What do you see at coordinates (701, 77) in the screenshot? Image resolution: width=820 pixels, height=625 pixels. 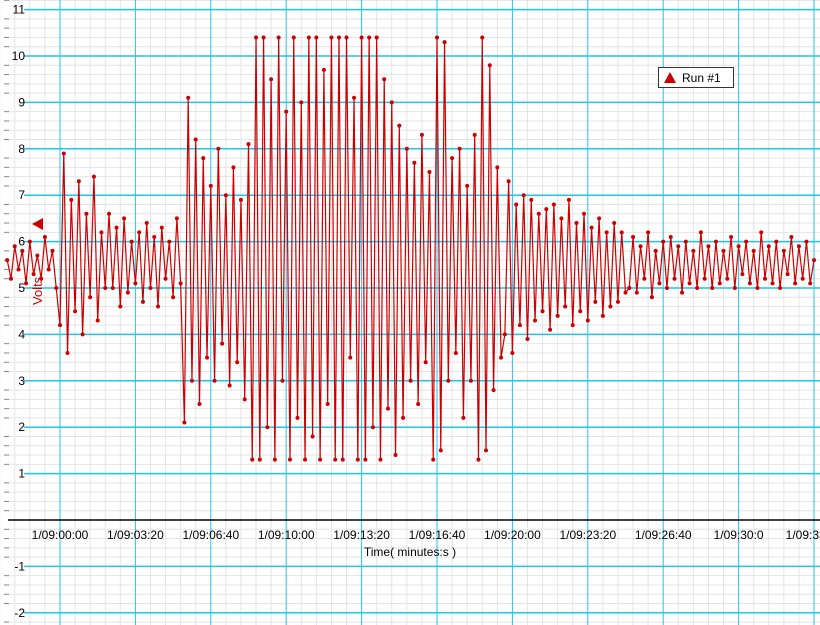 I see `legend-series-name: Run #1` at bounding box center [701, 77].